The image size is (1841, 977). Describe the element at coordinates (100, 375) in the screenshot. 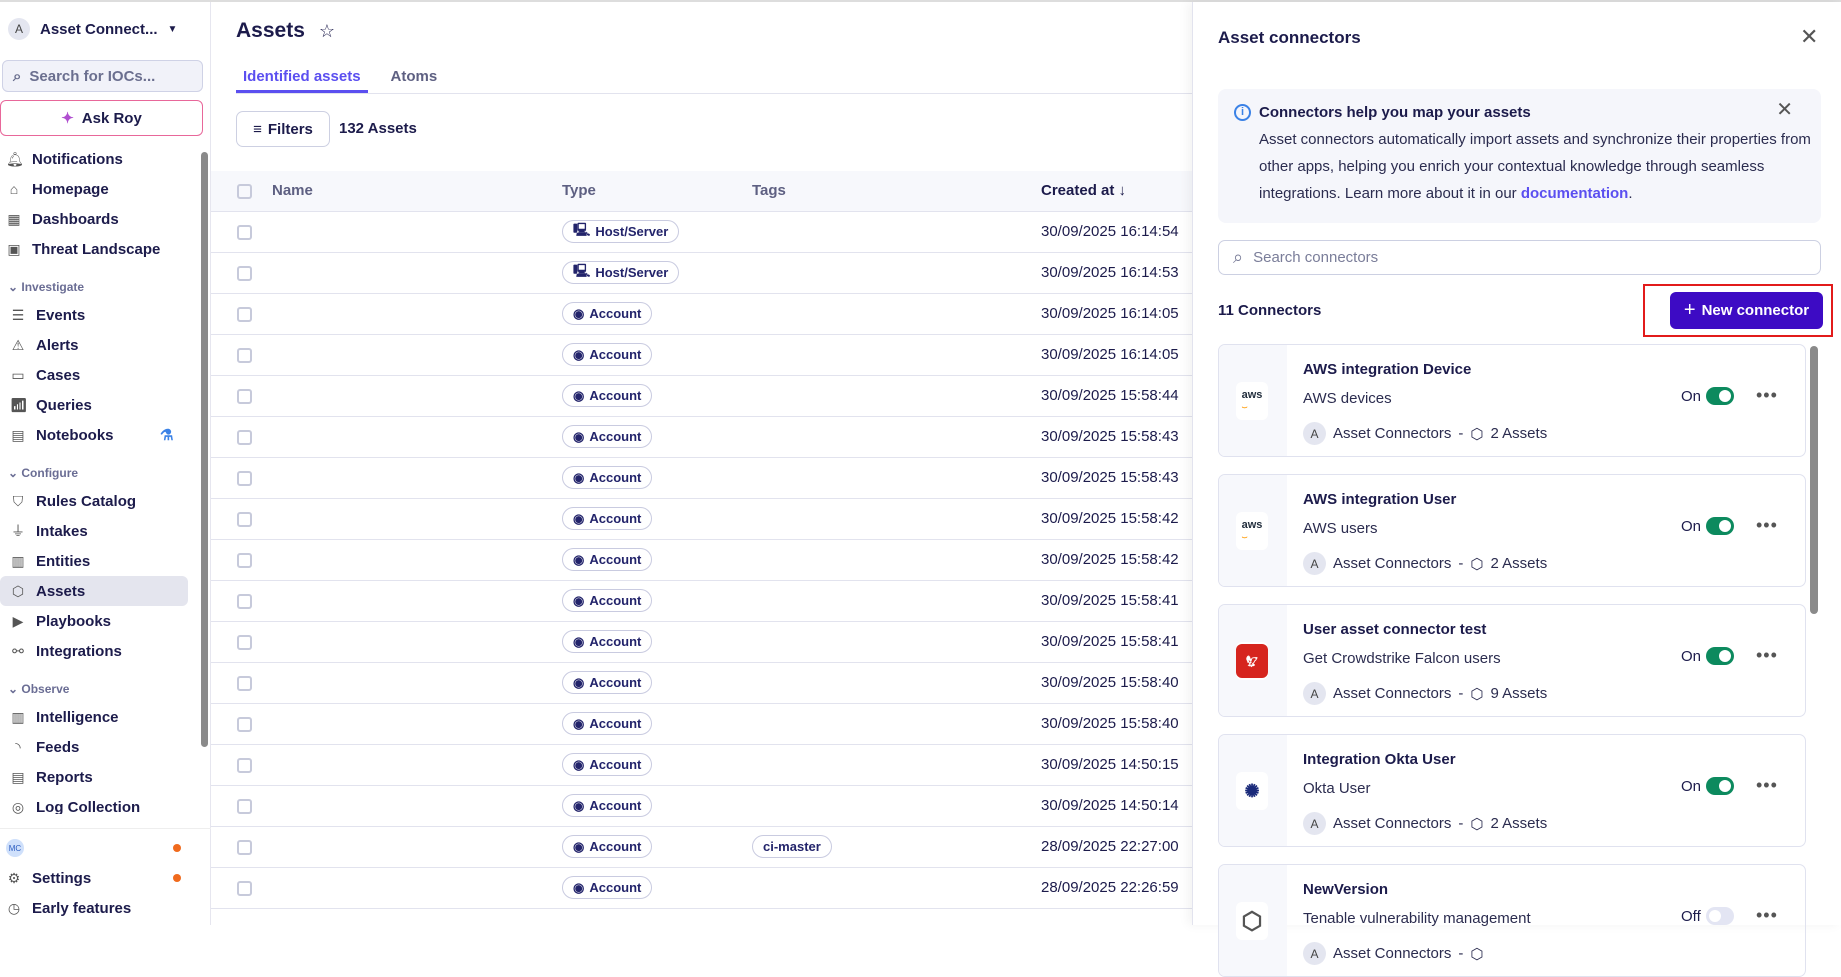

I see `sidebar-item-cases: ▭ Cases` at that location.